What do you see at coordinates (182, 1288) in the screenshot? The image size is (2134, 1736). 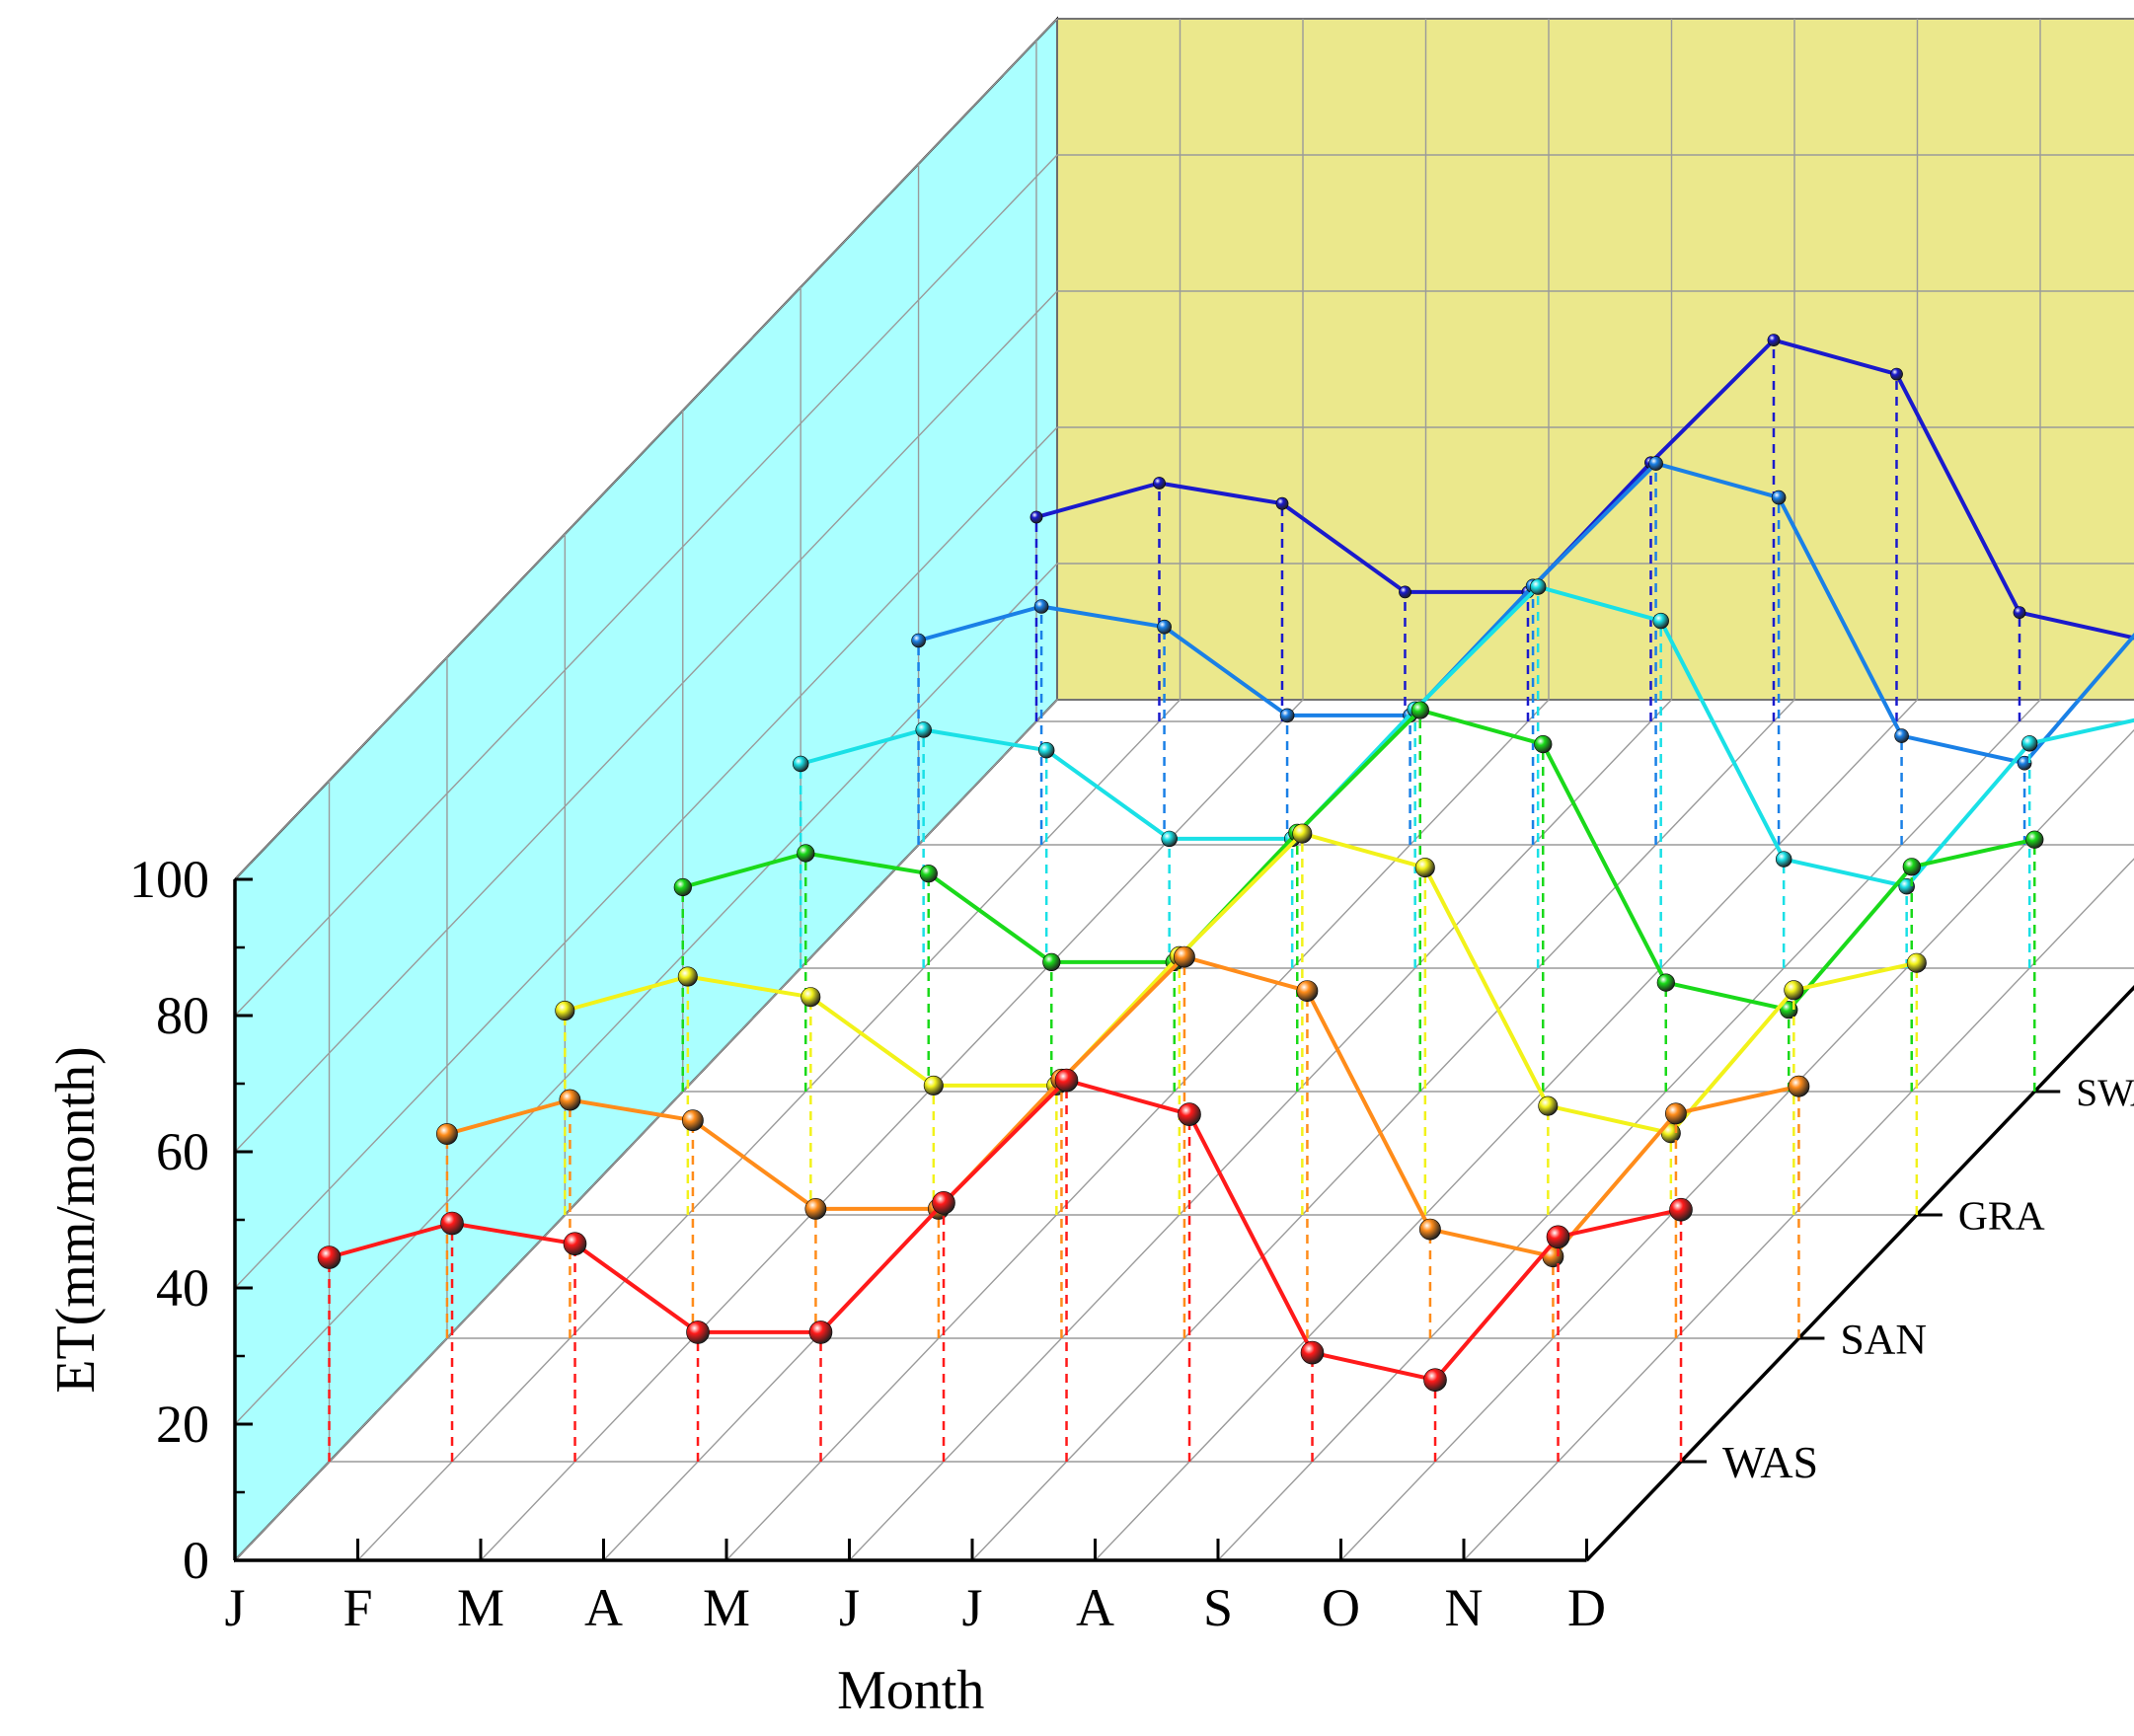 I see `y-tick-label-40: 40` at bounding box center [182, 1288].